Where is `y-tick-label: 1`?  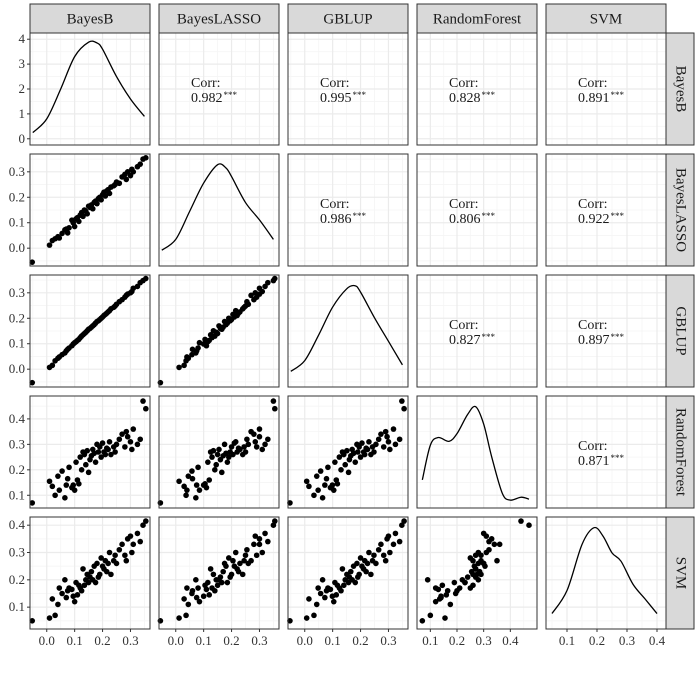
y-tick-label: 1 is located at coordinates (22, 113).